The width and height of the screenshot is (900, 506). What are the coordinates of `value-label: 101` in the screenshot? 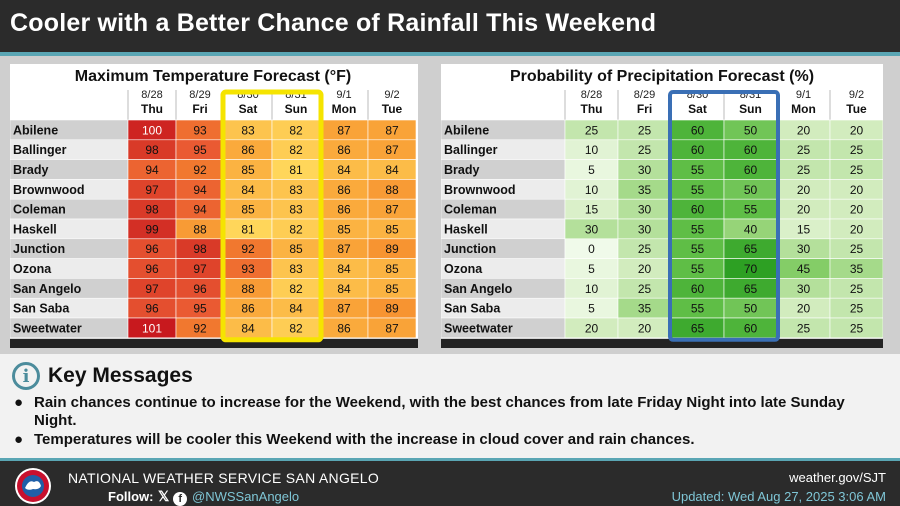 It's located at (152, 328).